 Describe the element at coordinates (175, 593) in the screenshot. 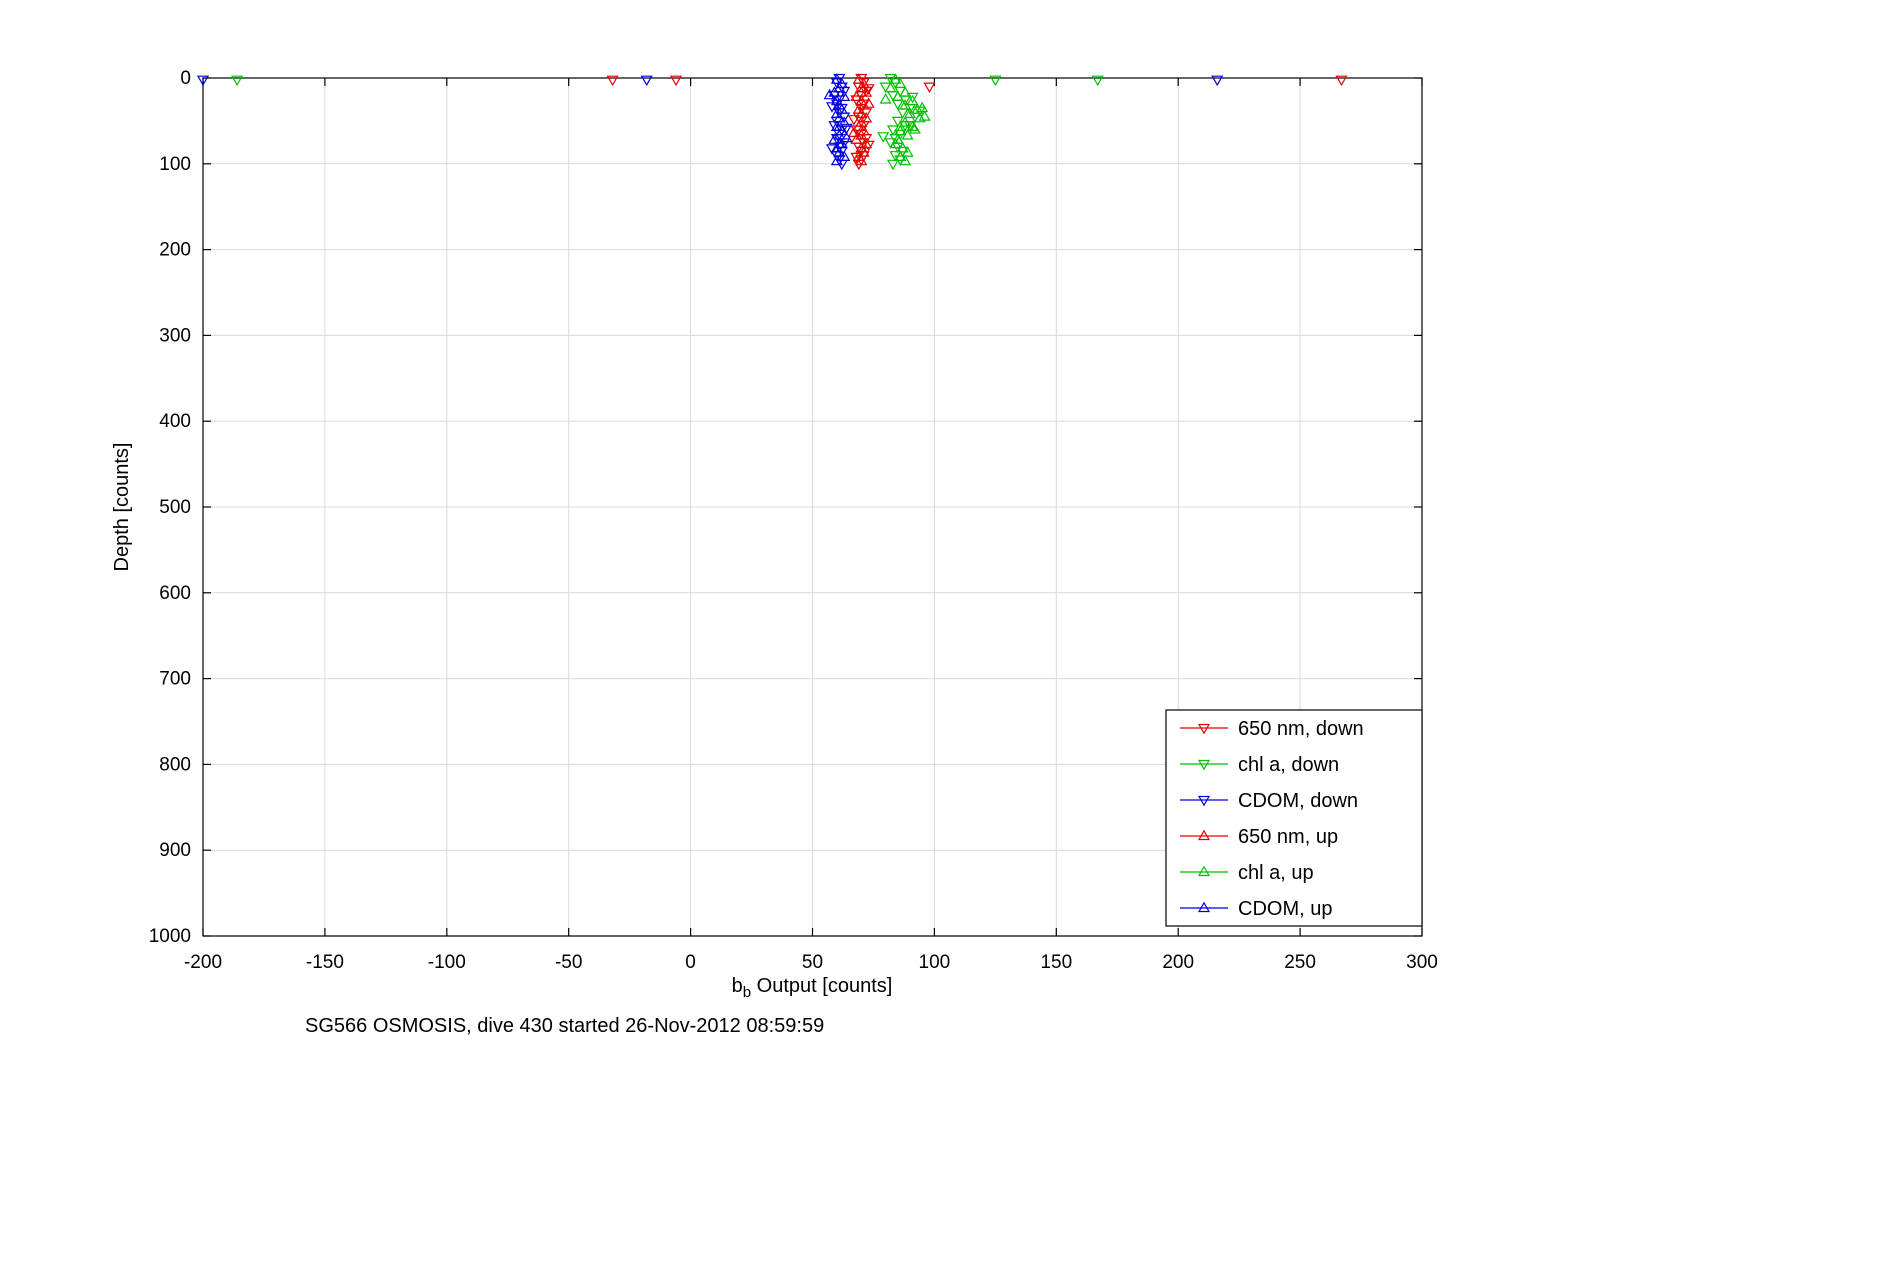

I see `y-tick-label: 600` at that location.